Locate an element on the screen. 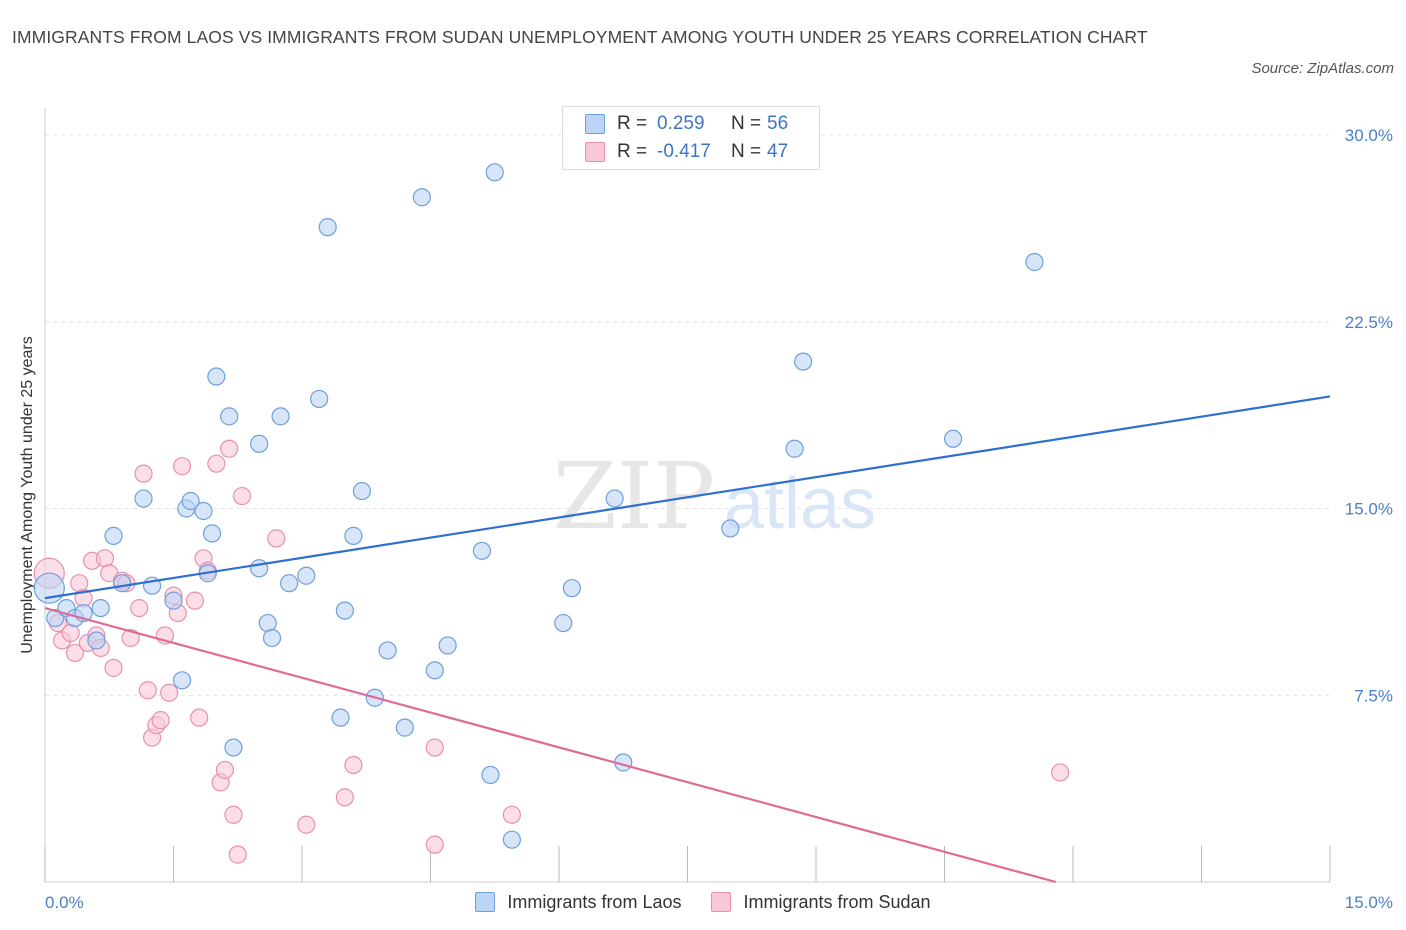 This screenshot has width=1406, height=930. sudan-legend-label: Immigrants from Sudan is located at coordinates (837, 901).